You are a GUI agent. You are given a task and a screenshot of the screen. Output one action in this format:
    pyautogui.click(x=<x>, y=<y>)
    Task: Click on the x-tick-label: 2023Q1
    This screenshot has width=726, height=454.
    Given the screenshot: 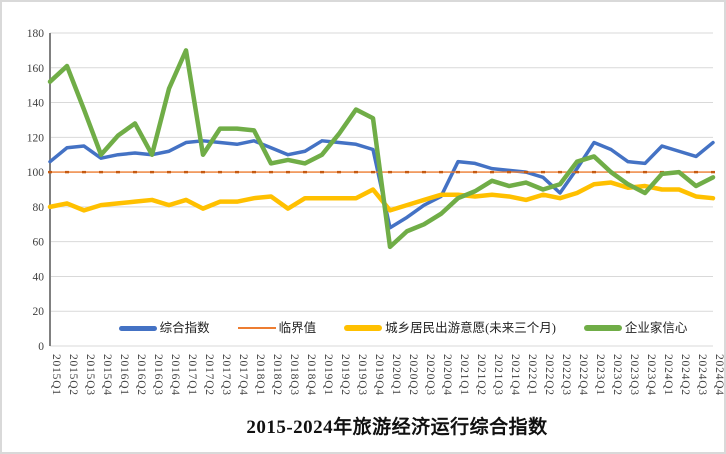 What is the action you would take?
    pyautogui.click(x=600, y=375)
    